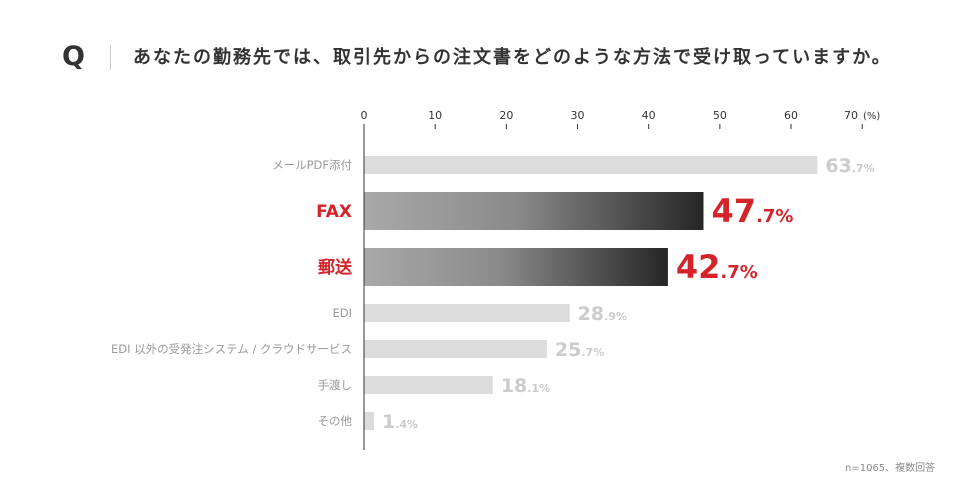 The width and height of the screenshot is (970, 495). I want to click on value-label: 28.9%, so click(602, 314).